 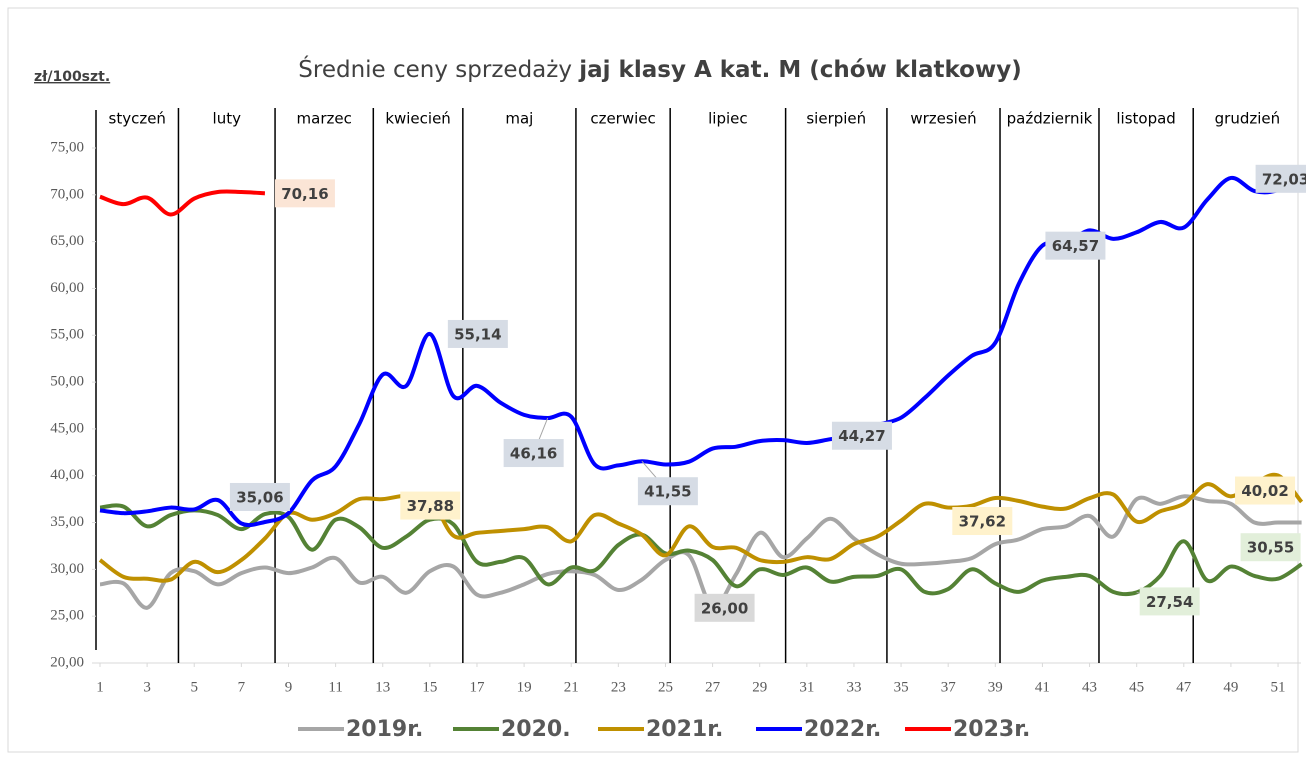 I want to click on data-label: 26,00, so click(x=724, y=608).